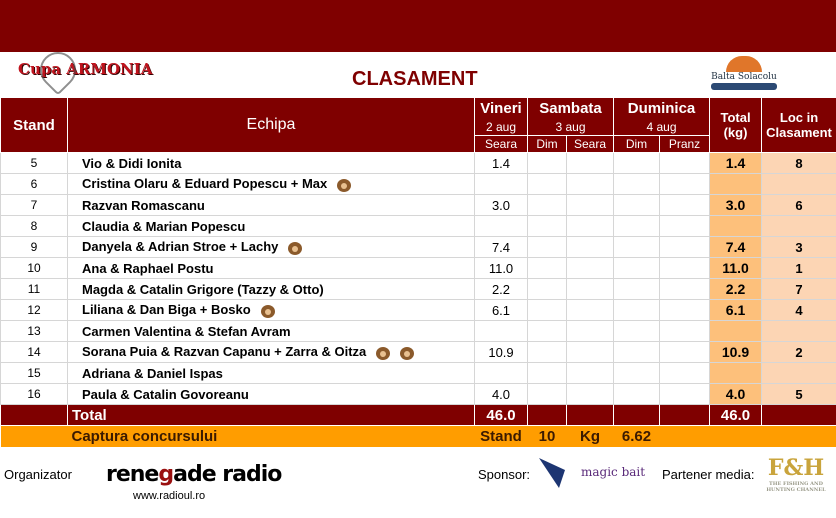  I want to click on fh-logo: F&H THE FISHING AND HUNTING CHANNEL, so click(796, 474).